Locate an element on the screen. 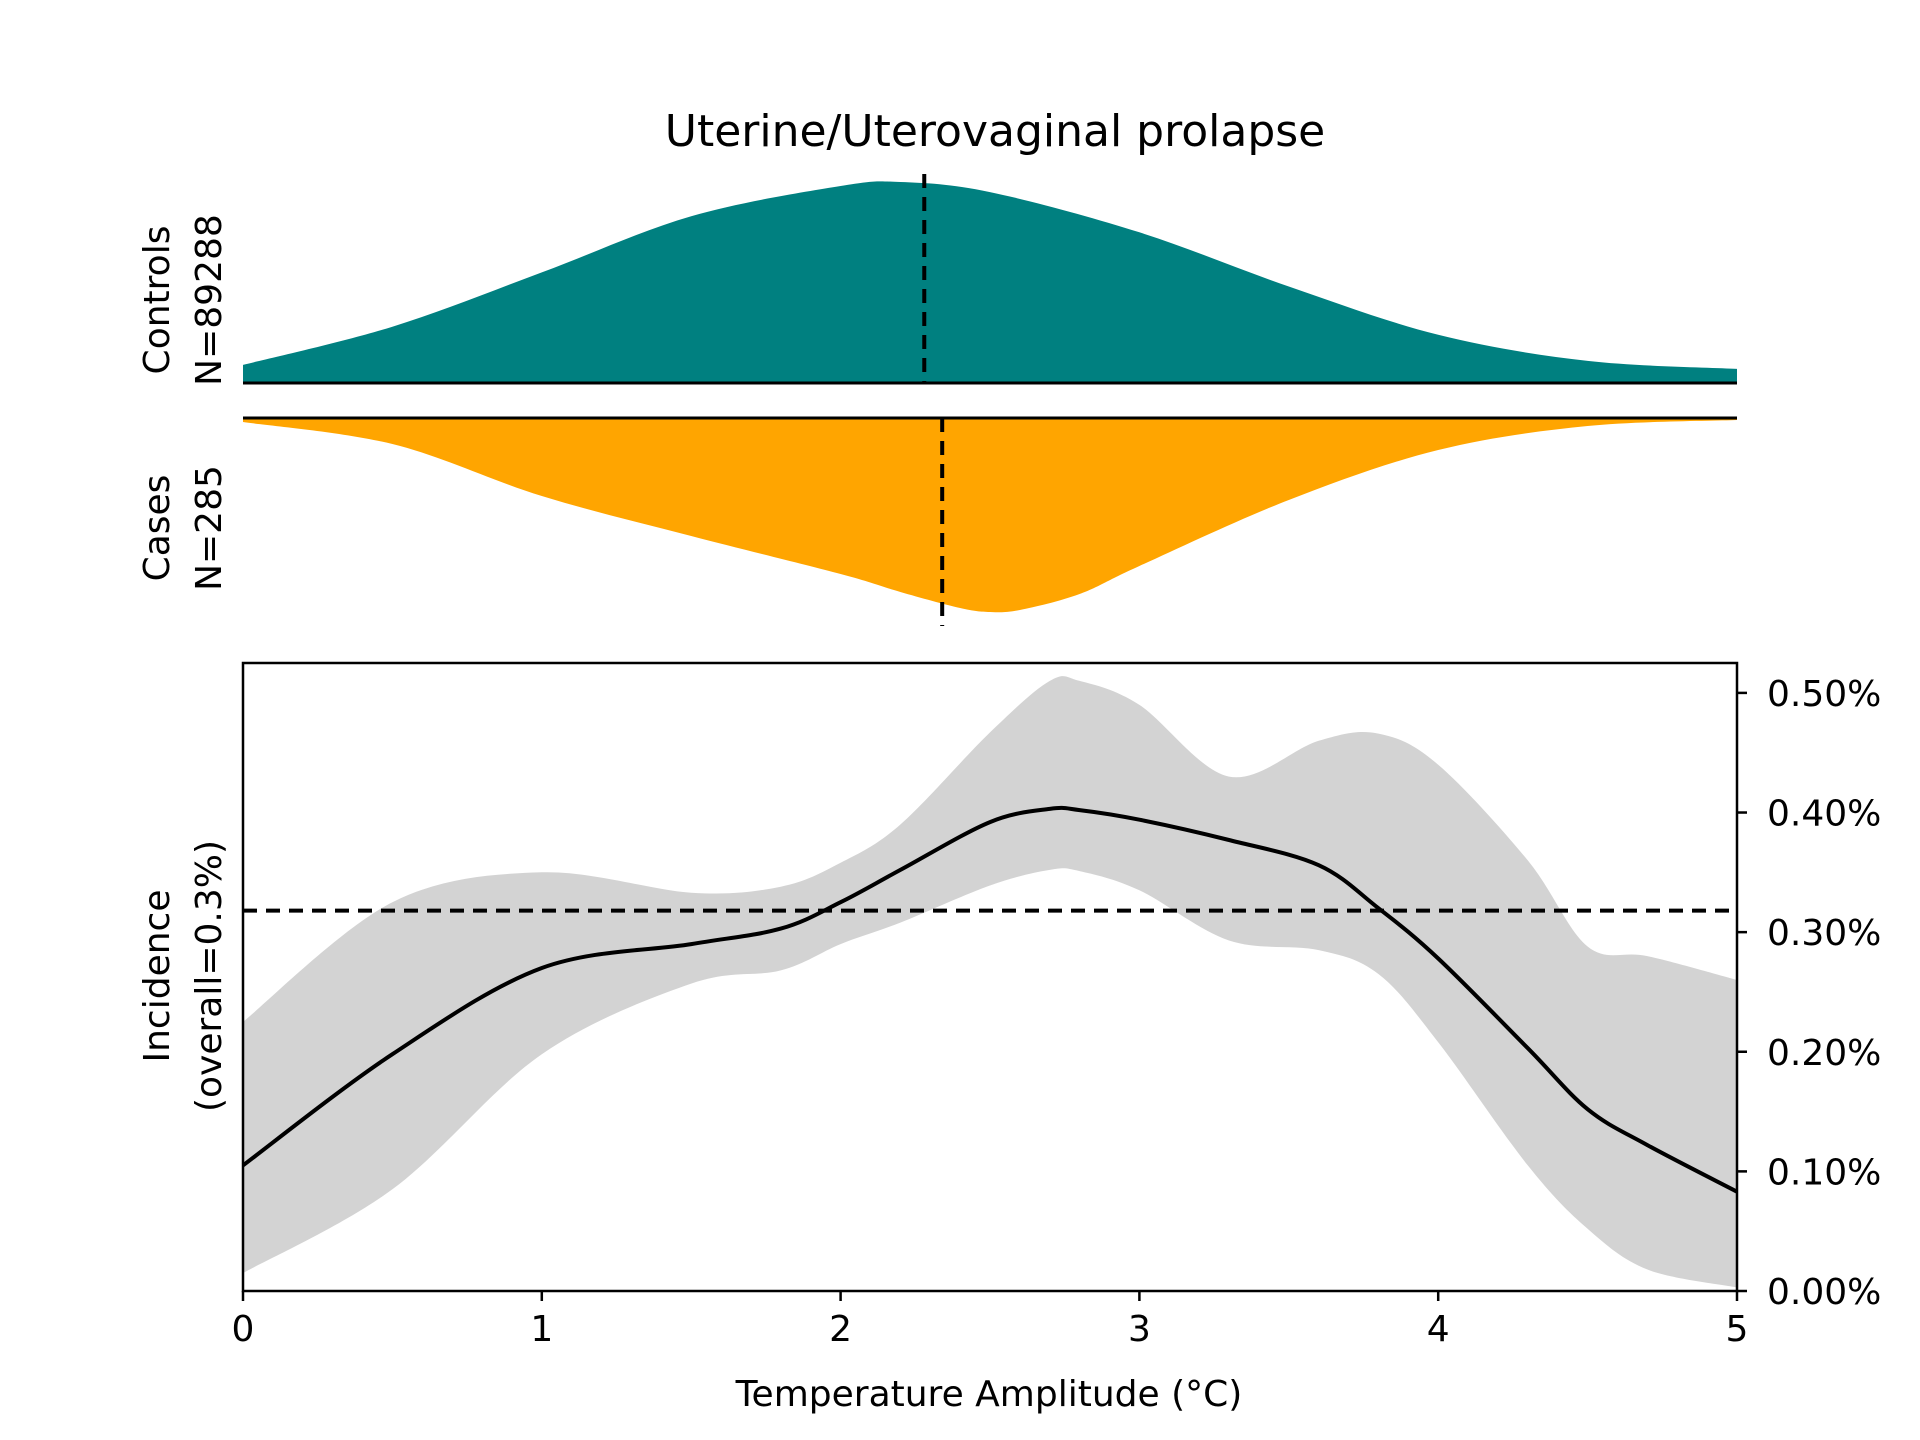 The image size is (1920, 1440). x-axis: 0 1 2 3 4 5 is located at coordinates (990, 1320).